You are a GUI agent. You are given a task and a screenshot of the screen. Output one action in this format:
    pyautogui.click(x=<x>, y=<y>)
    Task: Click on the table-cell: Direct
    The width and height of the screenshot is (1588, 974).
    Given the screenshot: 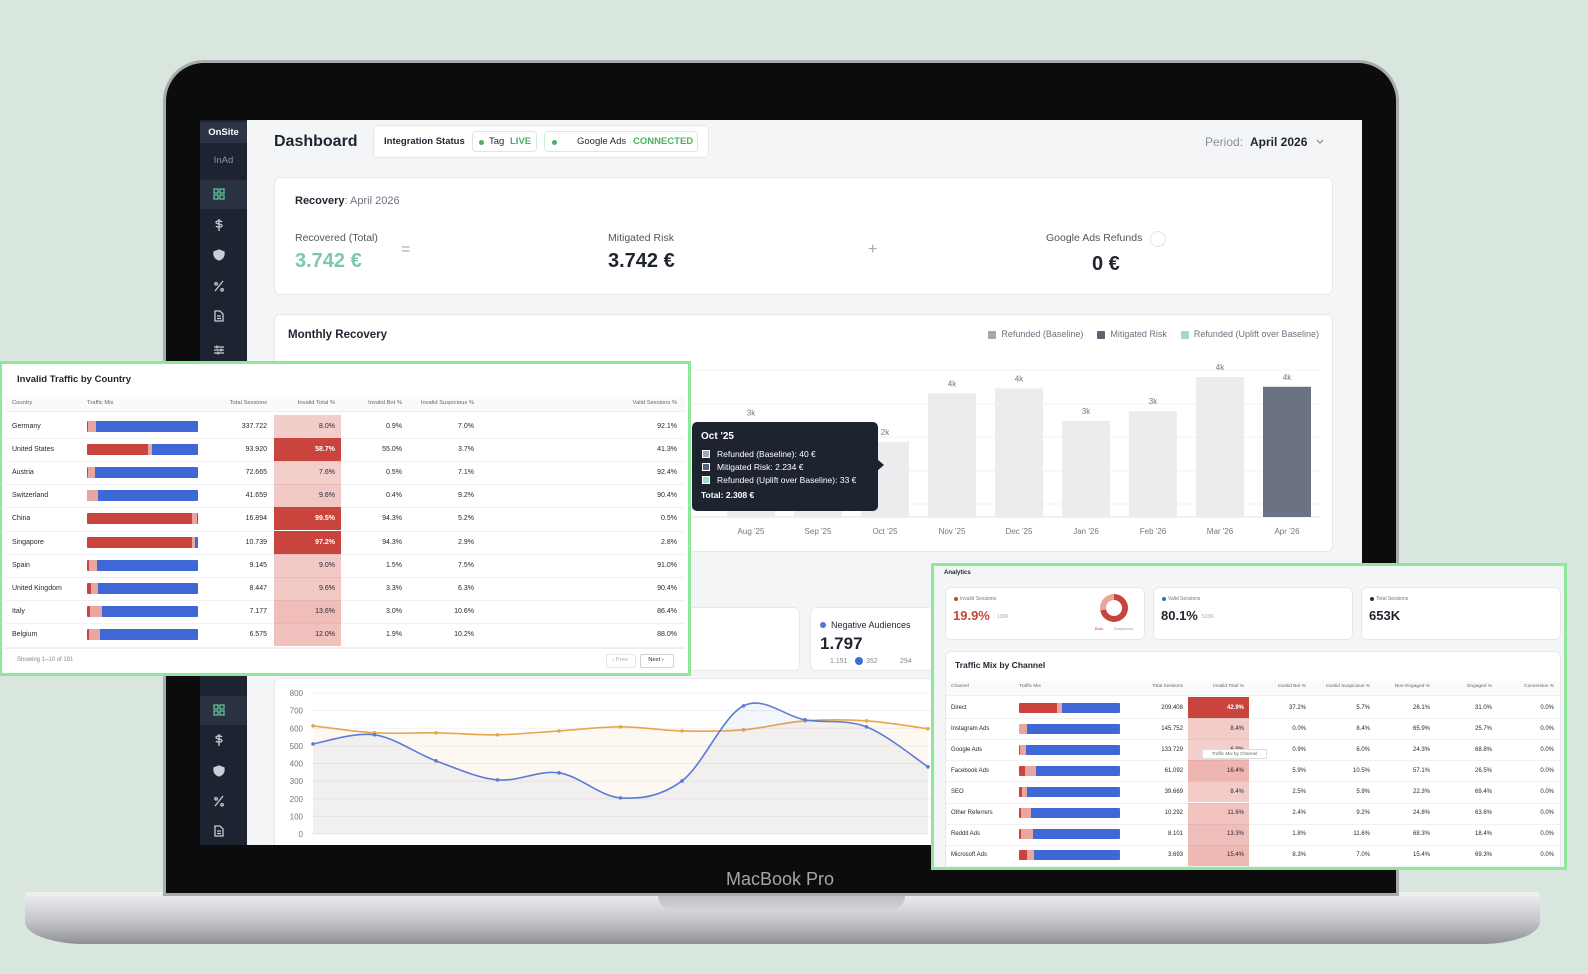 What is the action you would take?
    pyautogui.click(x=959, y=707)
    